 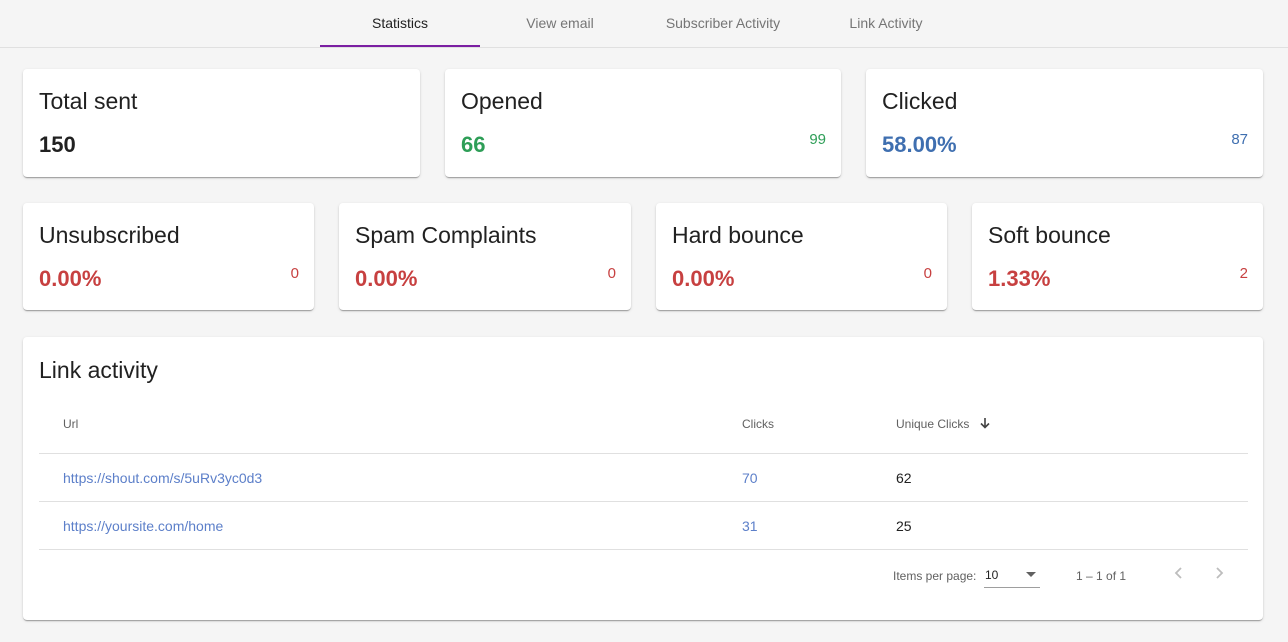 I want to click on tab-label: Link Activity, so click(x=886, y=23).